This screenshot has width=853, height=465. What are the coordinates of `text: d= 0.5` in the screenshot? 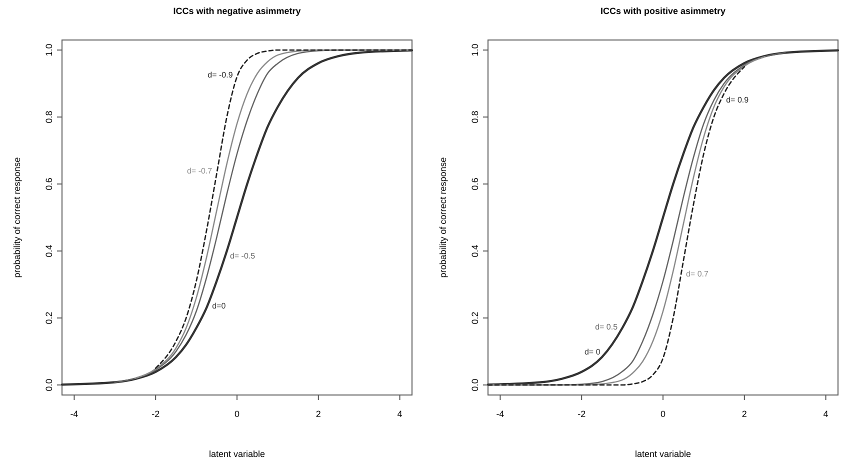 It's located at (606, 327).